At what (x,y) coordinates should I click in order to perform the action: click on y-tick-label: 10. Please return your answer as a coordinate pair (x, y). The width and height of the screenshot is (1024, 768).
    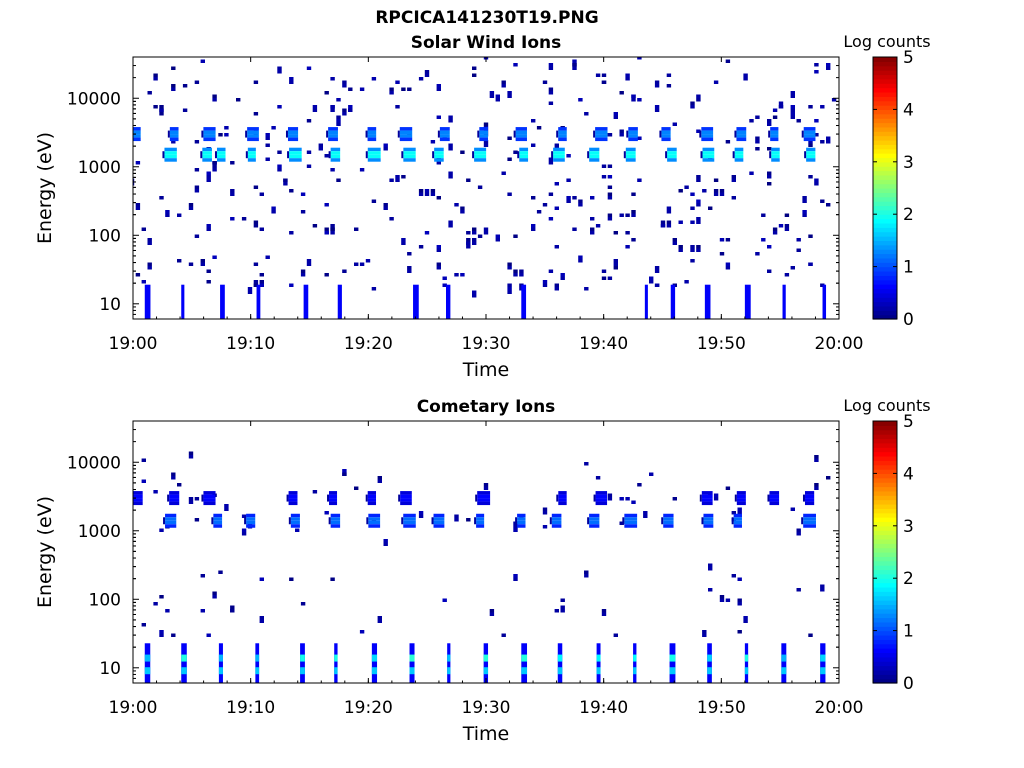
    Looking at the image, I should click on (110, 669).